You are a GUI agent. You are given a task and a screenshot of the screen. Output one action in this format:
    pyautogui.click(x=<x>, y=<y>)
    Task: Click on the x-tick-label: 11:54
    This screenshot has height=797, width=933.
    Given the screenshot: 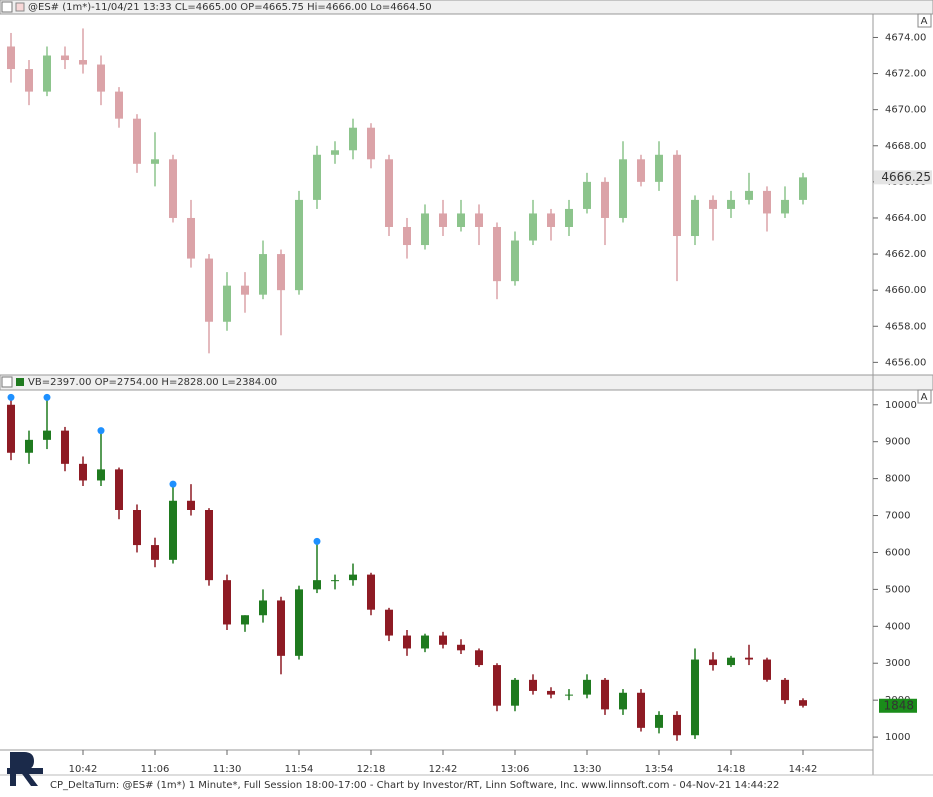 What is the action you would take?
    pyautogui.click(x=299, y=769)
    